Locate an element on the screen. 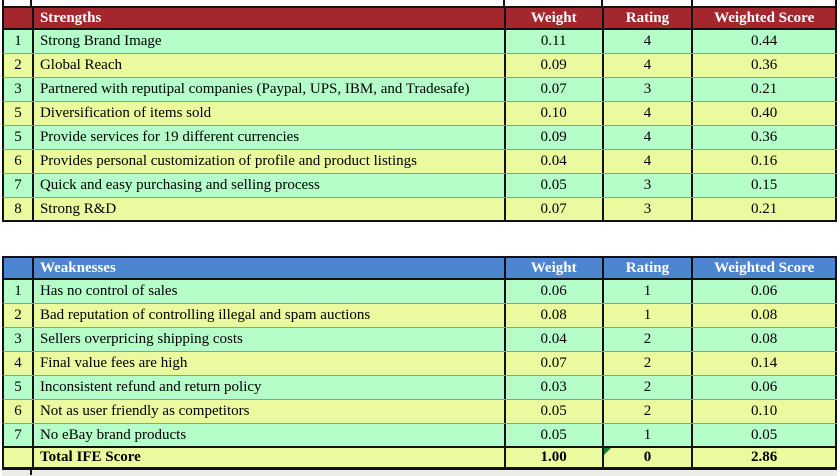 This screenshot has height=476, width=840. weighted-score-cell: 0.15 is located at coordinates (765, 185).